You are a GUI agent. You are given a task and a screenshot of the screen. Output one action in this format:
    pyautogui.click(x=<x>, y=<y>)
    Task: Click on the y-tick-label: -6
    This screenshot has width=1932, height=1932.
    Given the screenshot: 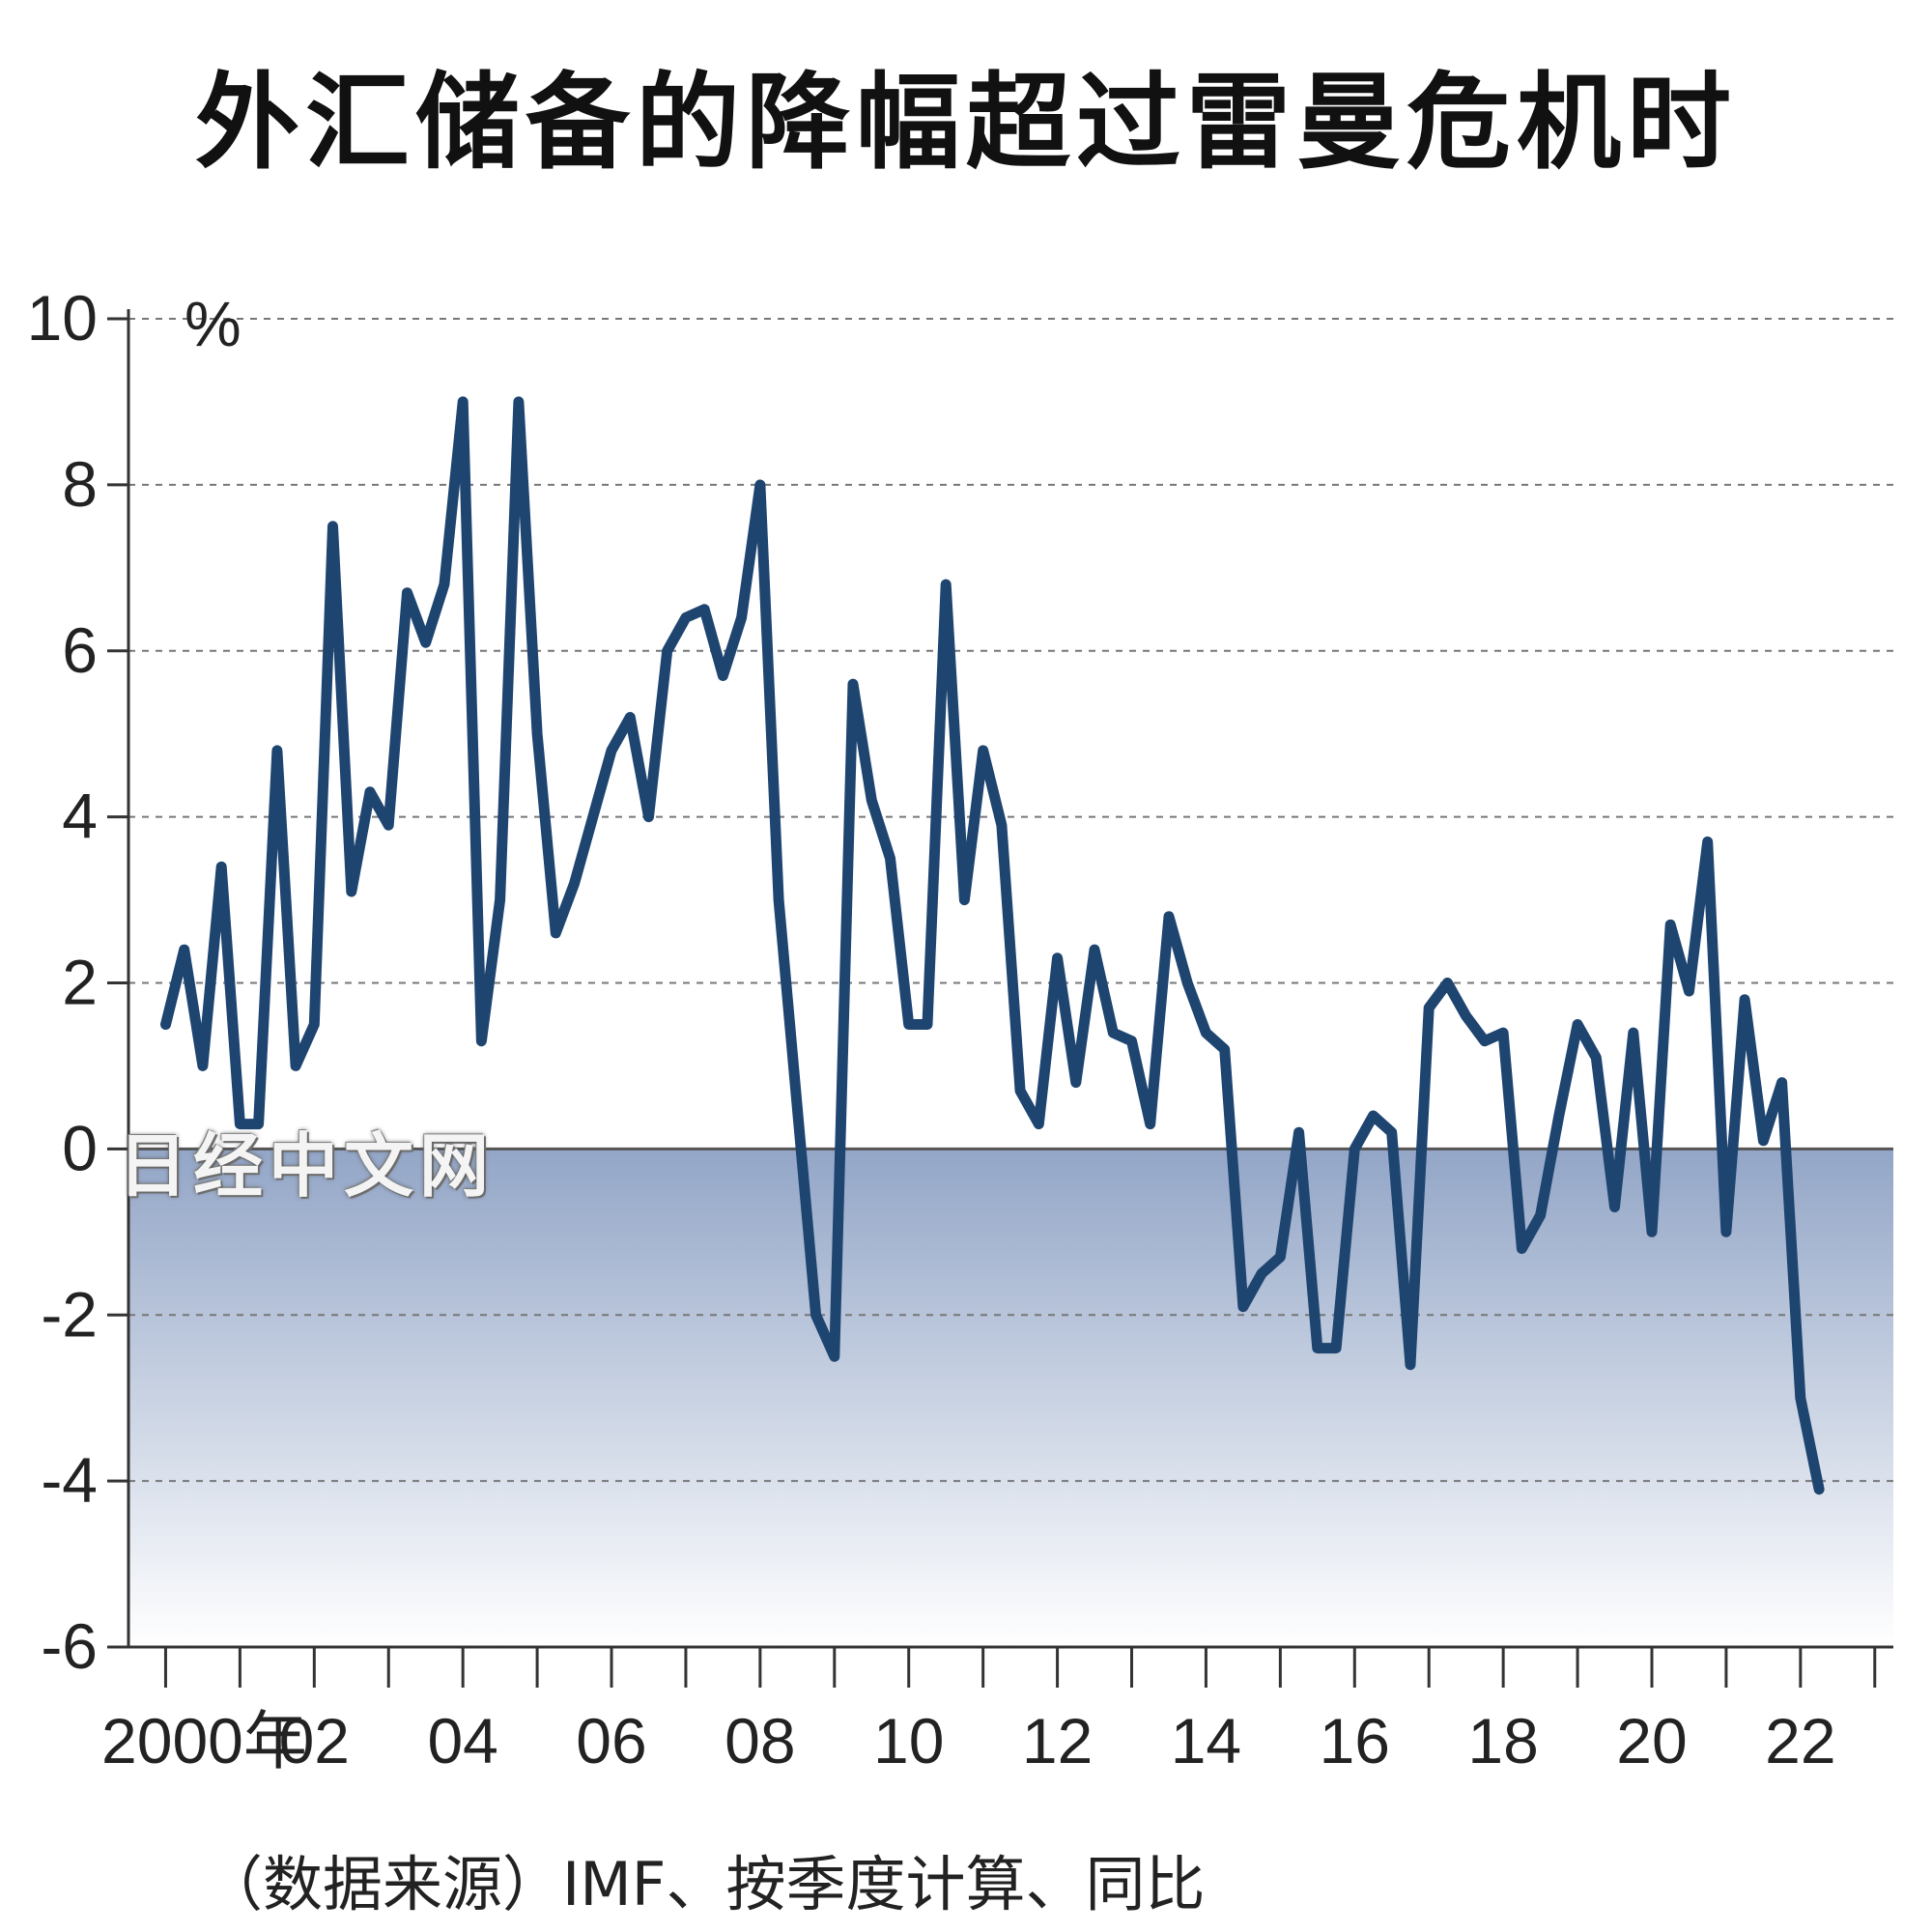 What is the action you would take?
    pyautogui.click(x=69, y=1646)
    